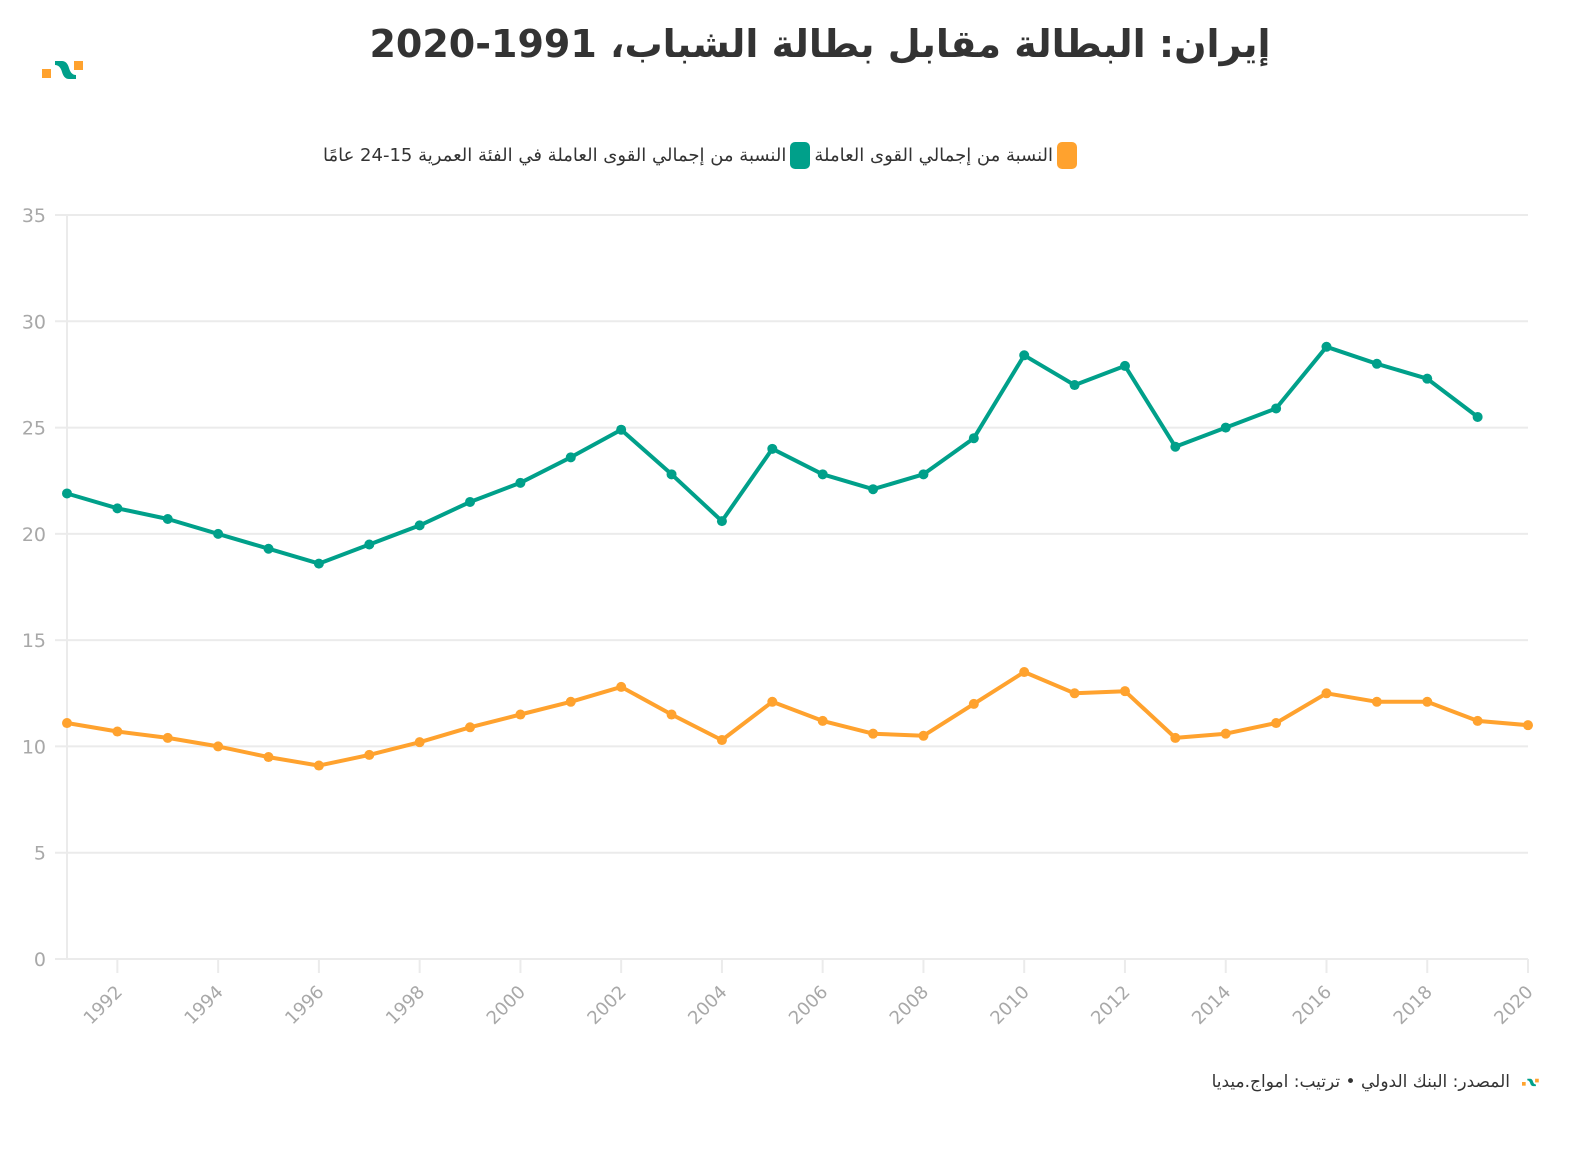 Image resolution: width=1592 pixels, height=1150 pixels. I want to click on data-point-total-2011, so click(1074, 693).